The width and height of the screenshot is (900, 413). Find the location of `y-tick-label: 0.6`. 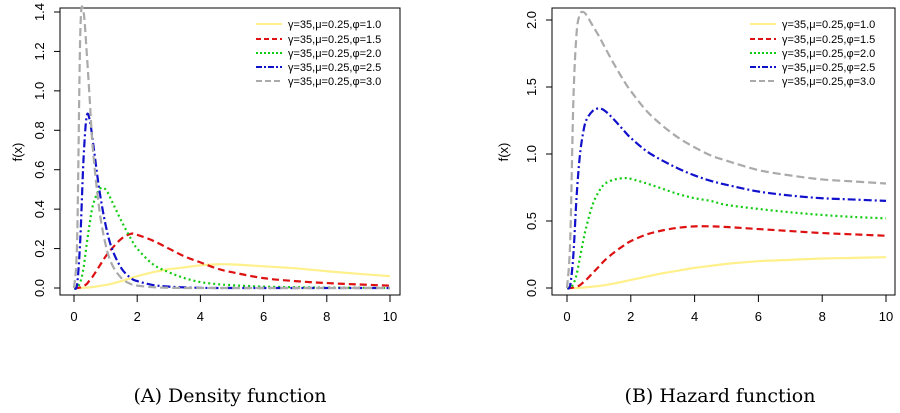

y-tick-label: 0.6 is located at coordinates (39, 170).